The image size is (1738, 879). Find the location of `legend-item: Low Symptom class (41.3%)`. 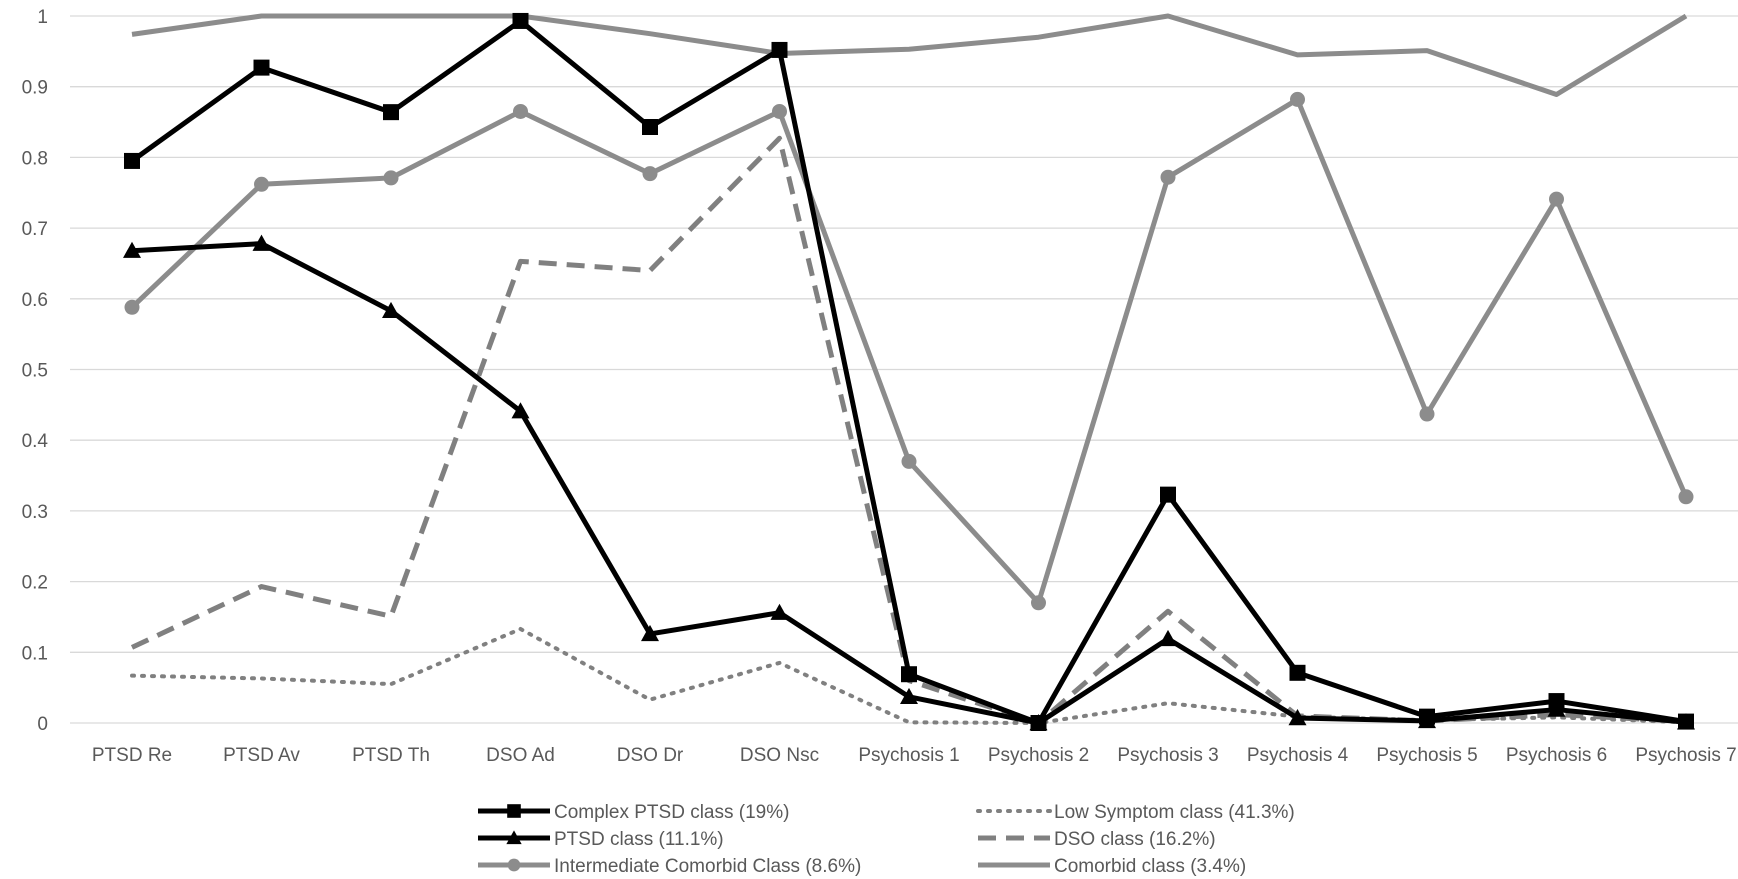

legend-item: Low Symptom class (41.3%) is located at coordinates (1135, 812).